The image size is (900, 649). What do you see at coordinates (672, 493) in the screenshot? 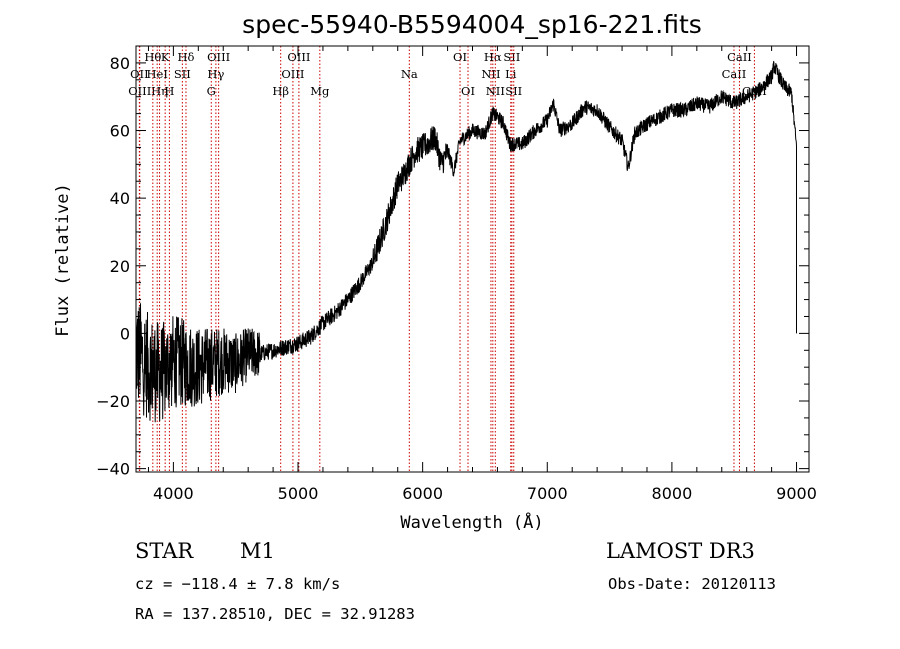
I see `x-tick-label: 8000` at bounding box center [672, 493].